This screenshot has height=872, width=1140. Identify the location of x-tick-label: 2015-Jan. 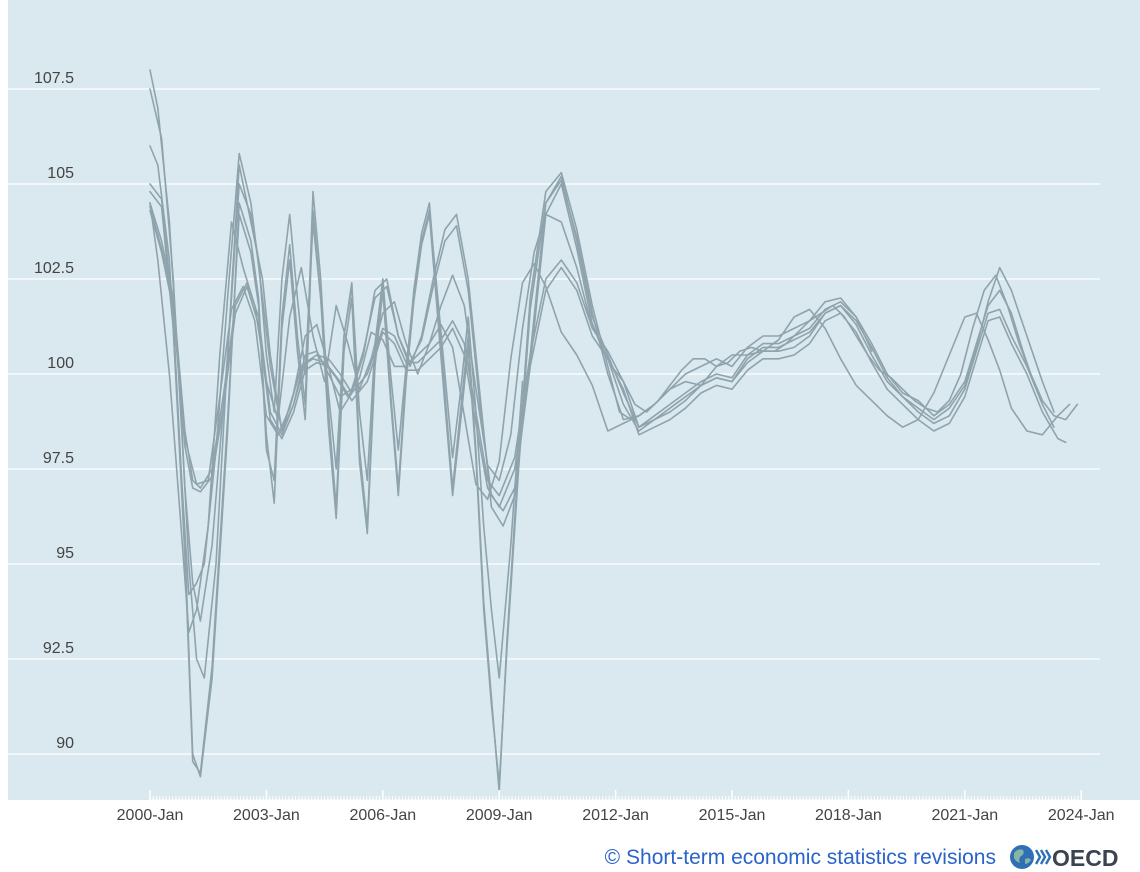
(732, 815).